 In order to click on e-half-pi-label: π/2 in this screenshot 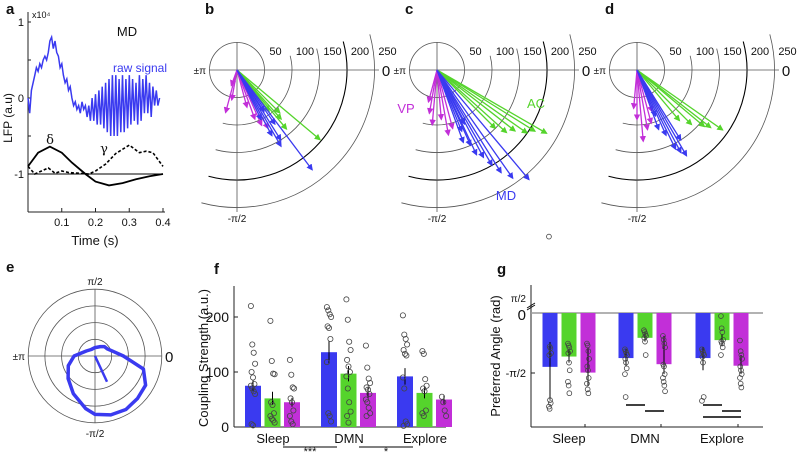, I will do `click(95, 282)`.